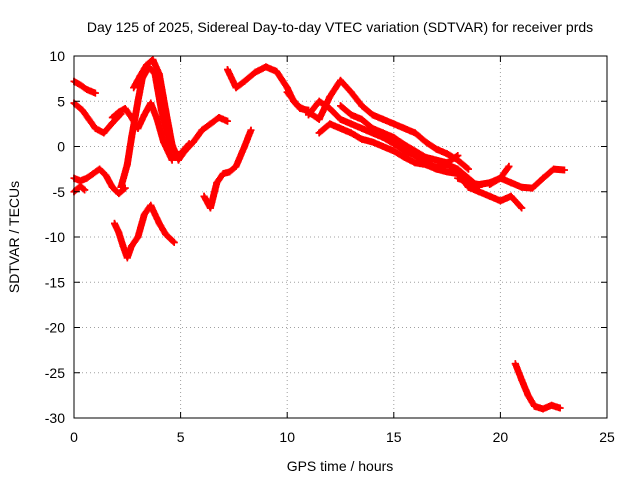 Image resolution: width=640 pixels, height=480 pixels. Describe the element at coordinates (74, 437) in the screenshot. I see `x-tick-label: 0` at that location.